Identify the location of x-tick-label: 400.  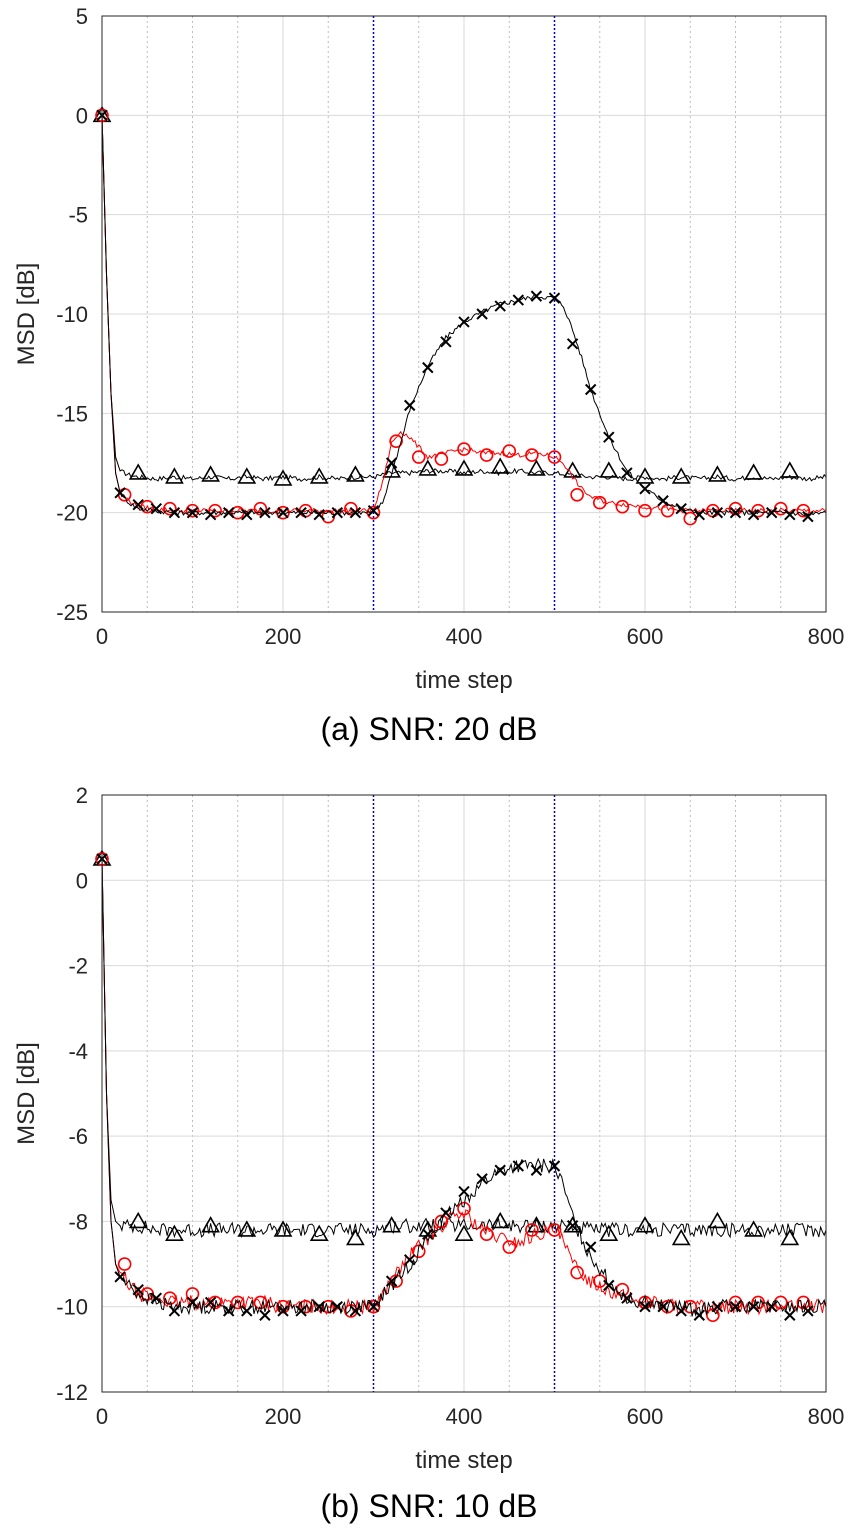
(464, 1416).